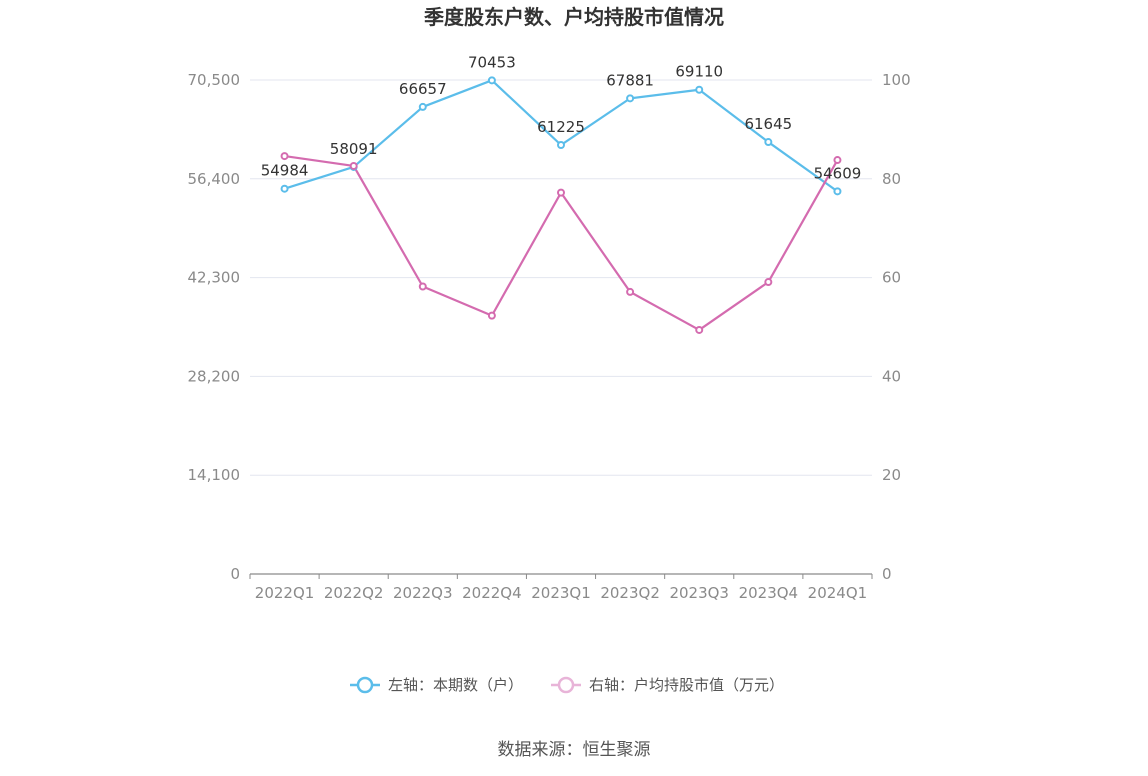 The width and height of the screenshot is (1148, 776). Describe the element at coordinates (573, 17) in the screenshot. I see `chart-title: 季度股东户数、户均持股市值情况` at that location.